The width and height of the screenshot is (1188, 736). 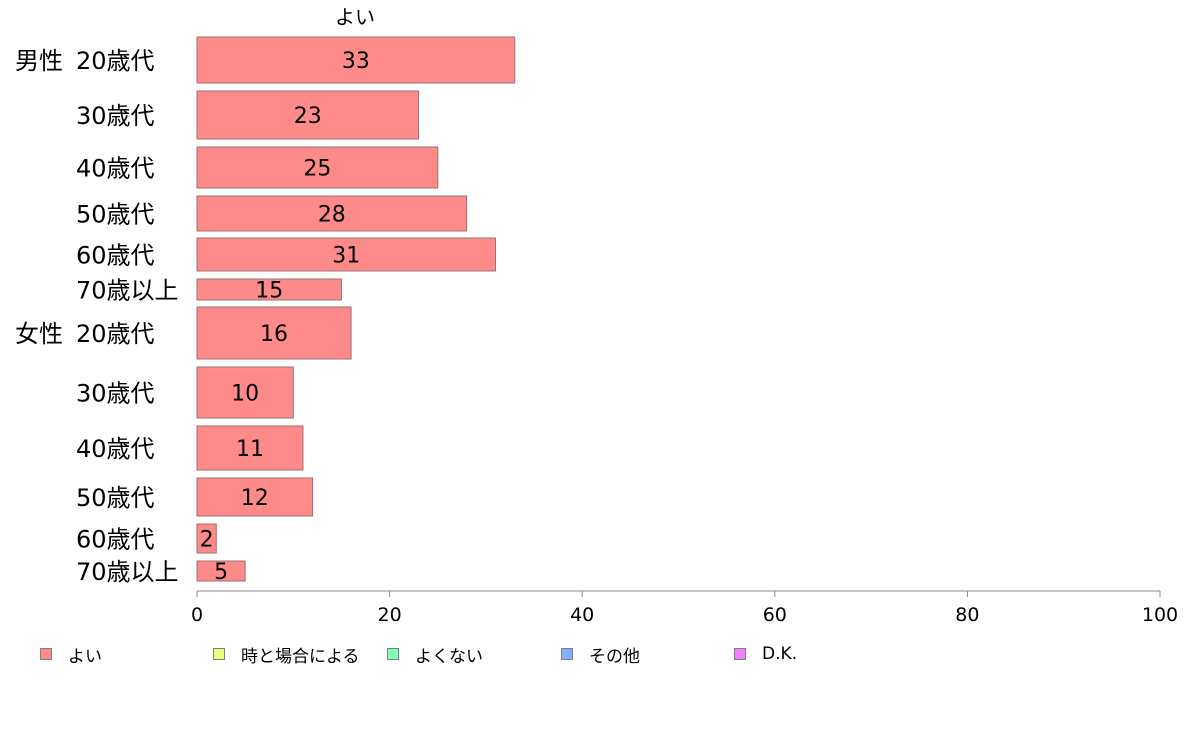 I want to click on bar-value-label: 10, so click(x=245, y=394).